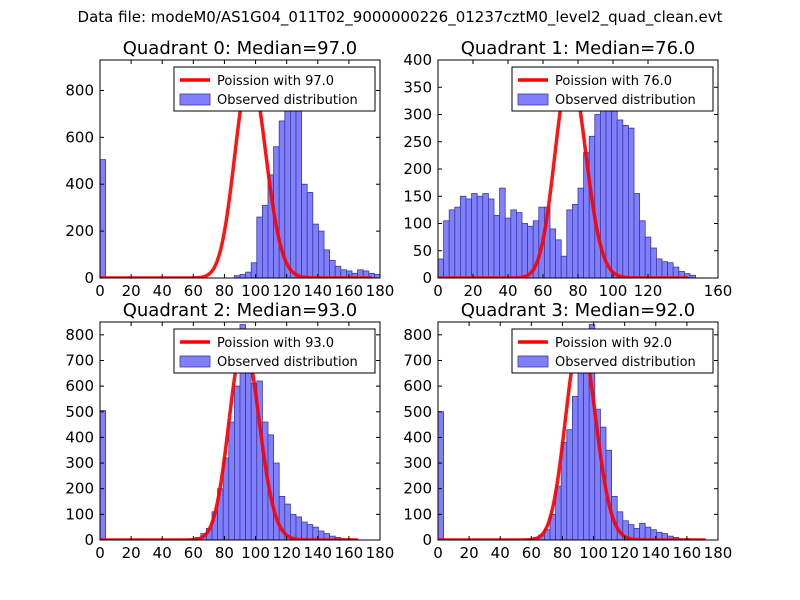  What do you see at coordinates (275, 81) in the screenshot?
I see `legend-curve-label: Poission with 97.0` at bounding box center [275, 81].